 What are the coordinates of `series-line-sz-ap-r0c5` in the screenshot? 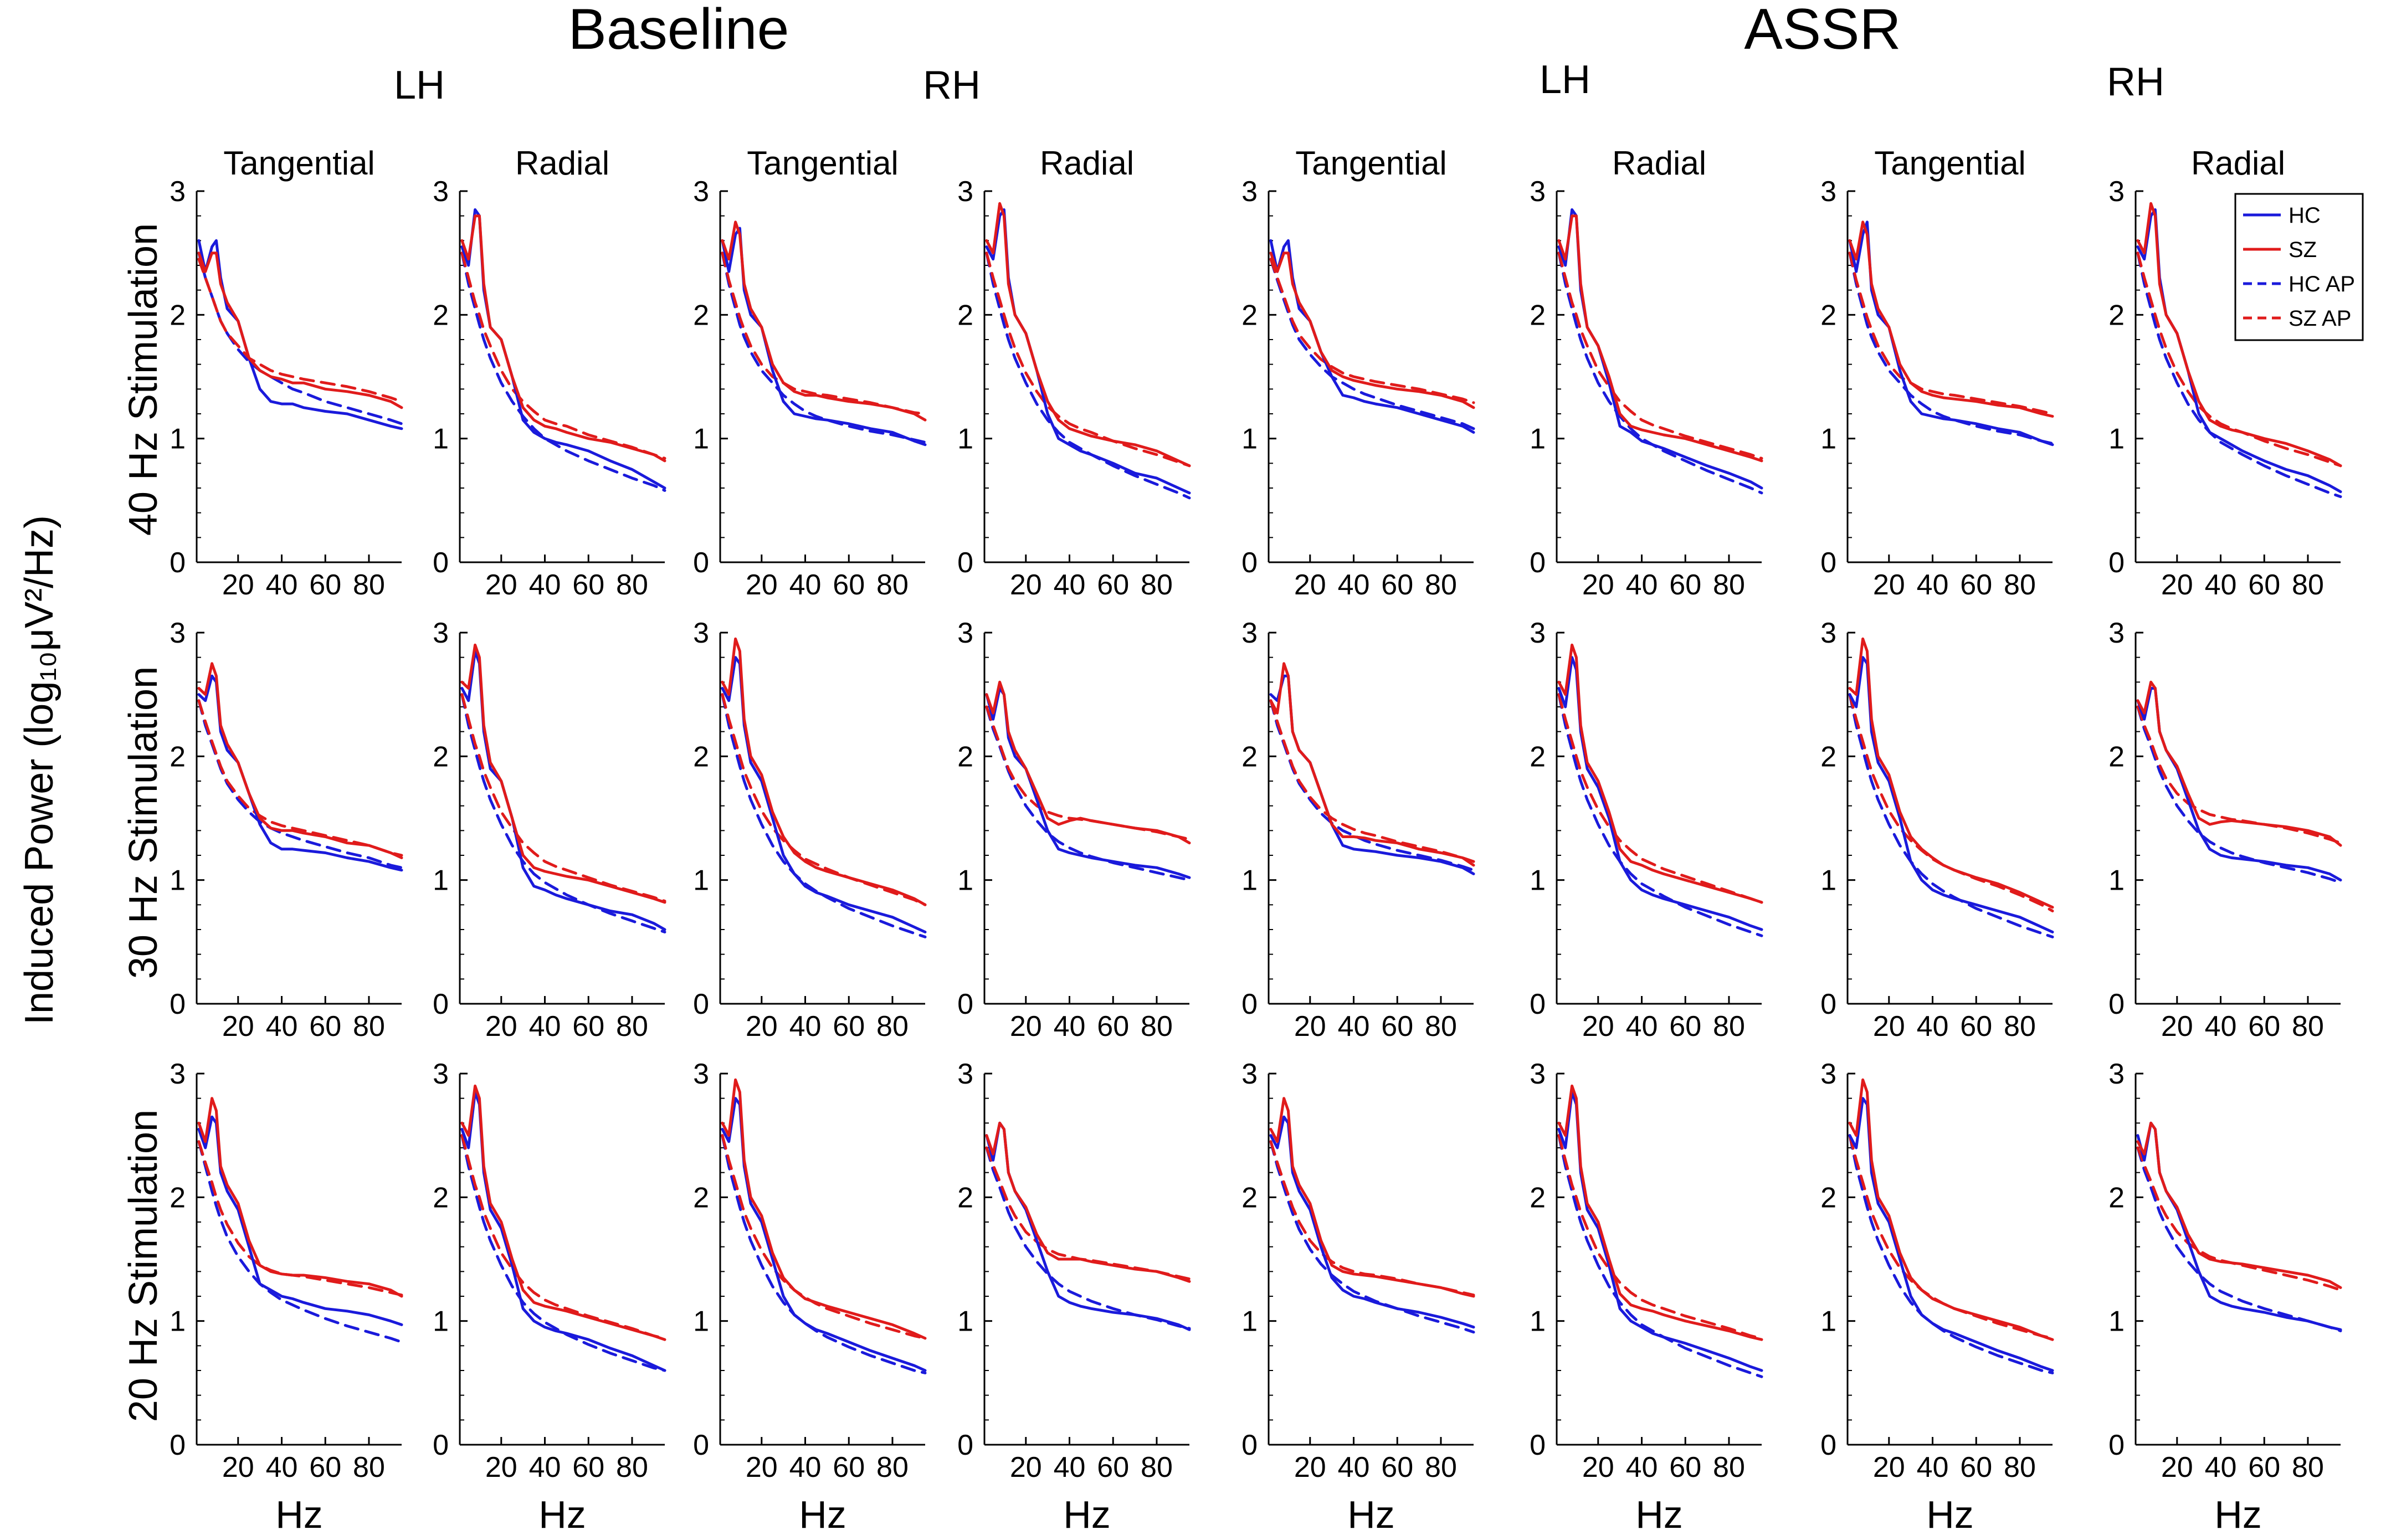 It's located at (1660, 356).